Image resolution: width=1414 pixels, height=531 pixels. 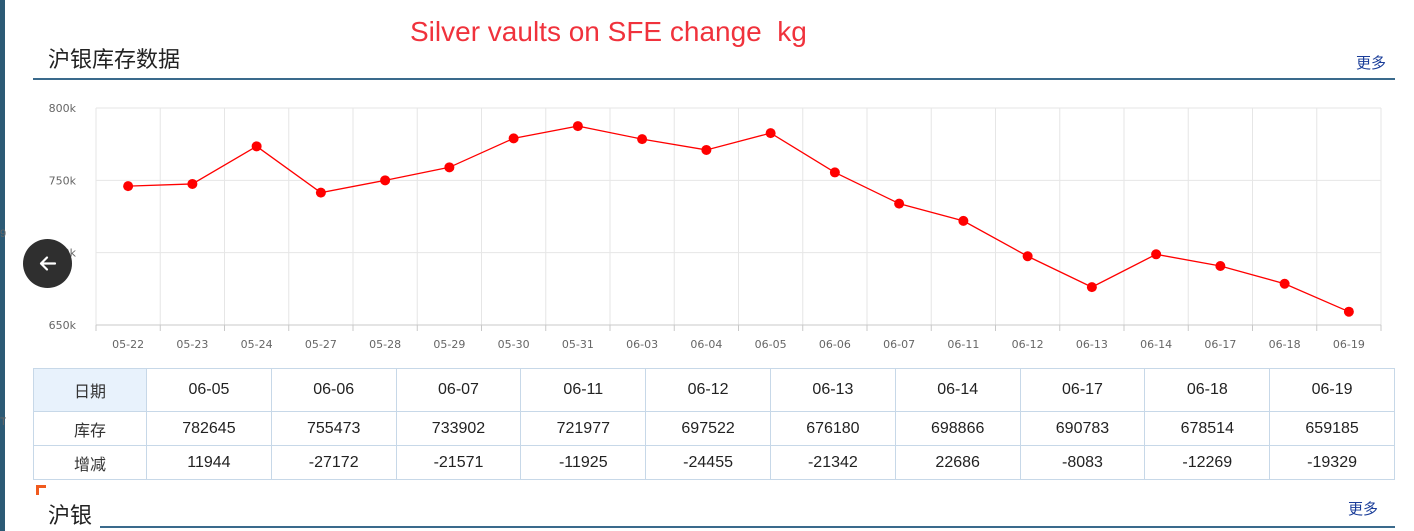 I want to click on arrow-left-icon, so click(x=48, y=263).